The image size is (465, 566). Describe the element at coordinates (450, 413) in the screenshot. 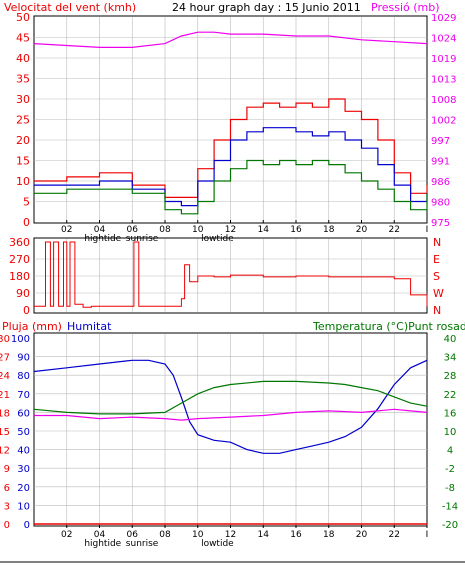

I see `temperature-tick-label: 16` at that location.